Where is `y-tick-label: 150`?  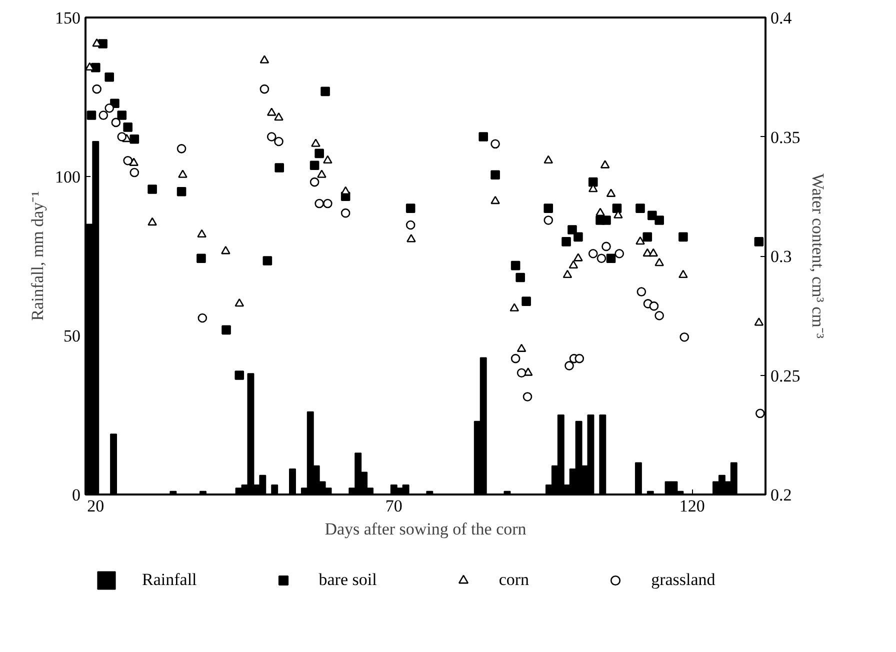
y-tick-label: 150 is located at coordinates (67, 18).